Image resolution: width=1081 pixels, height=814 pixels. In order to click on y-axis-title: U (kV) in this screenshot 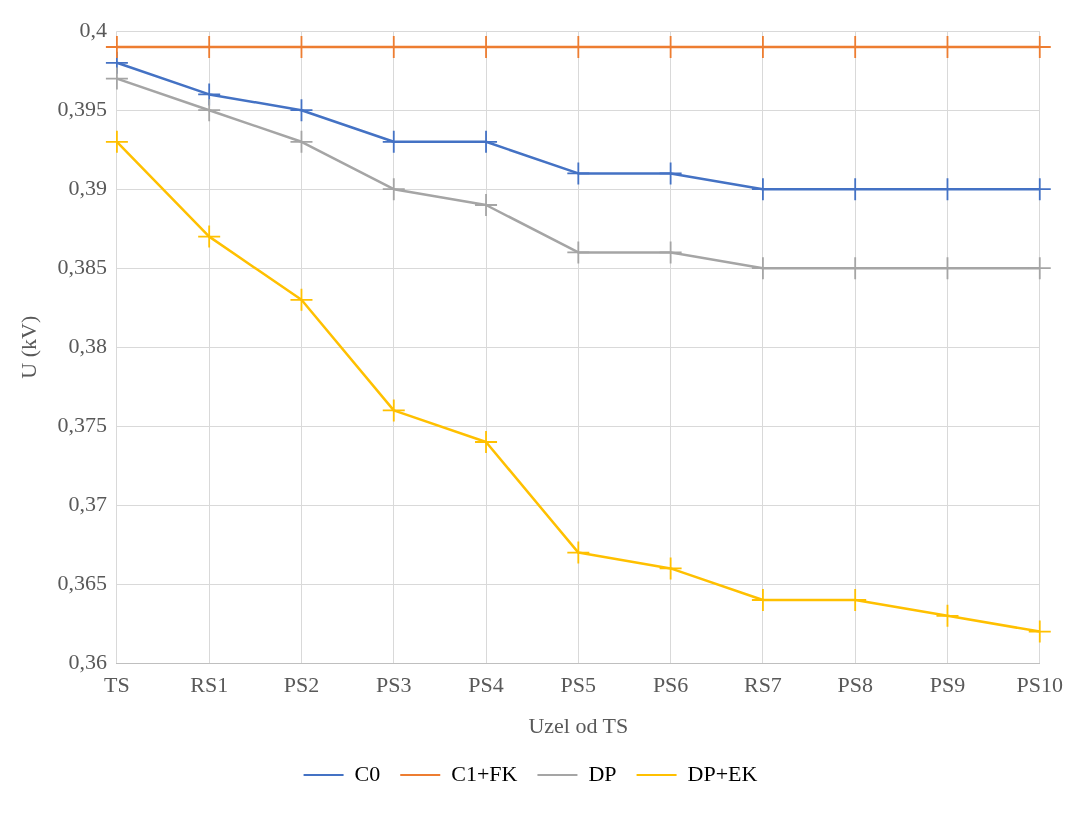, I will do `click(28, 347)`.